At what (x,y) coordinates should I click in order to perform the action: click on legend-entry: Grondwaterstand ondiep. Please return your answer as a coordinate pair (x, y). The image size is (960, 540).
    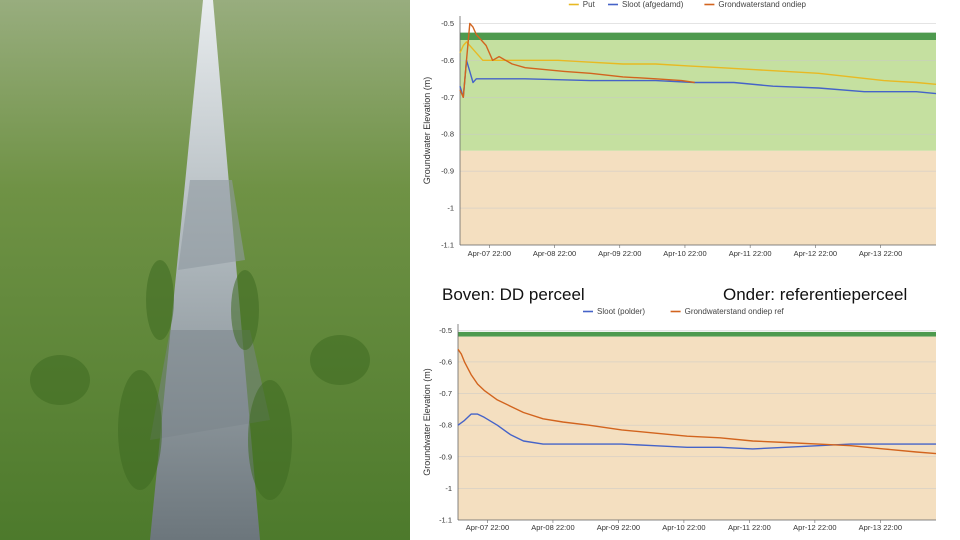
    Looking at the image, I should click on (762, 4).